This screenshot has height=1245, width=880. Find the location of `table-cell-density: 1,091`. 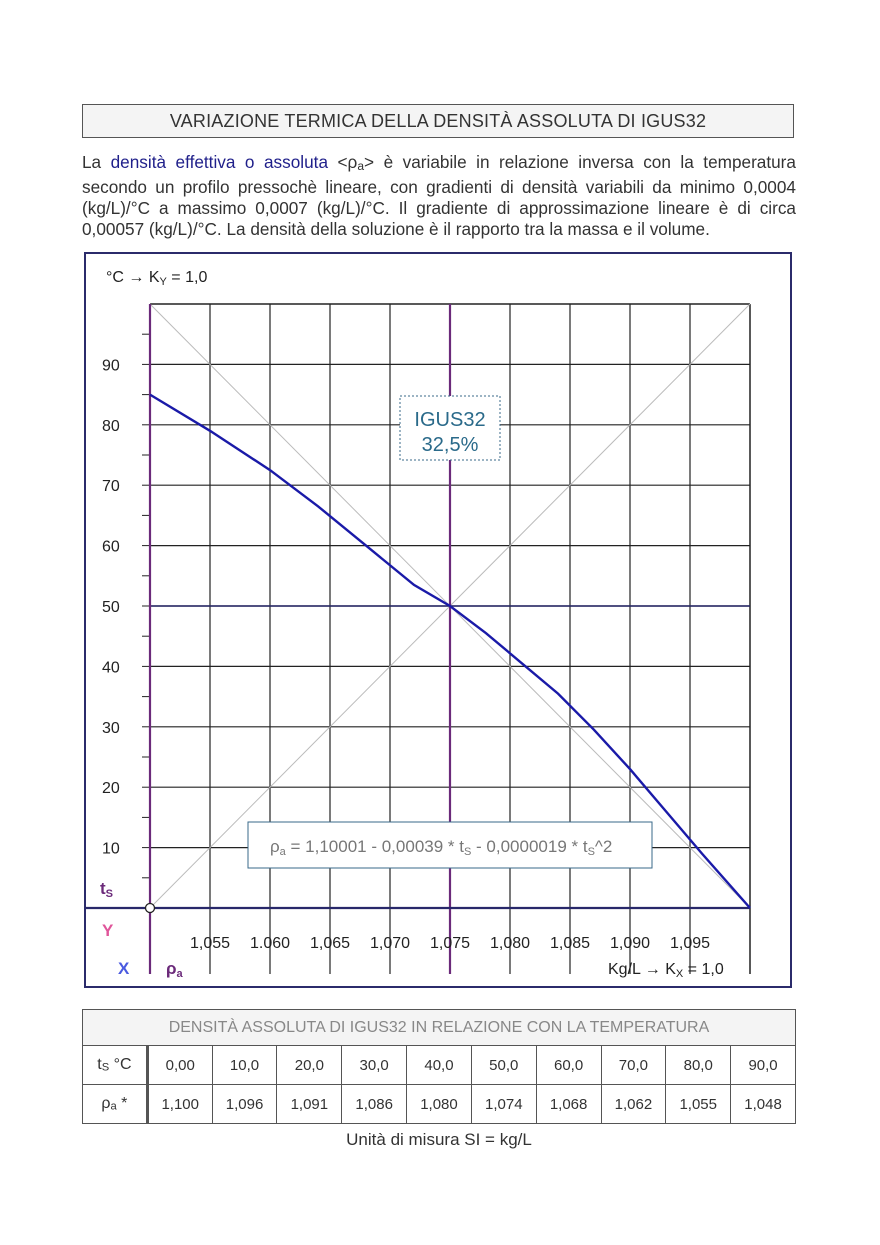

table-cell-density: 1,091 is located at coordinates (309, 1104).